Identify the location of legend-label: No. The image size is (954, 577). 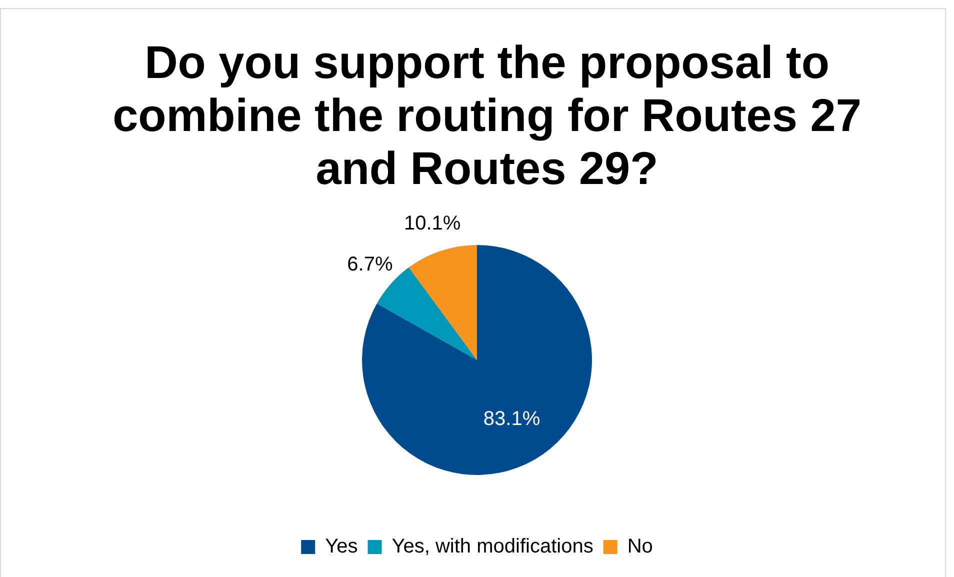
(640, 547).